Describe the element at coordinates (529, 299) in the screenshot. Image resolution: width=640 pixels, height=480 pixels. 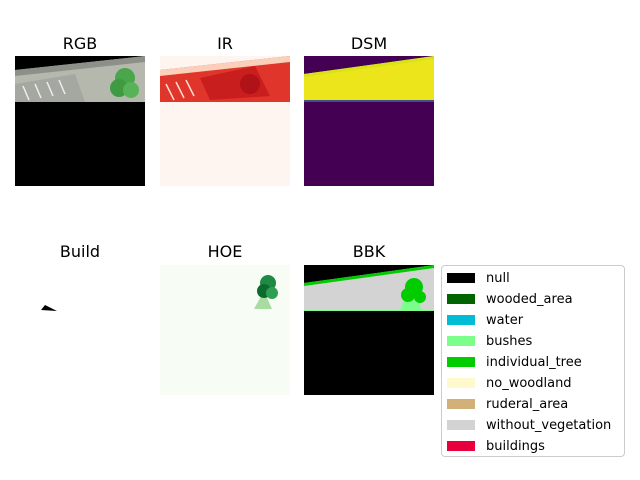
I see `legend-label: wooded_area` at that location.